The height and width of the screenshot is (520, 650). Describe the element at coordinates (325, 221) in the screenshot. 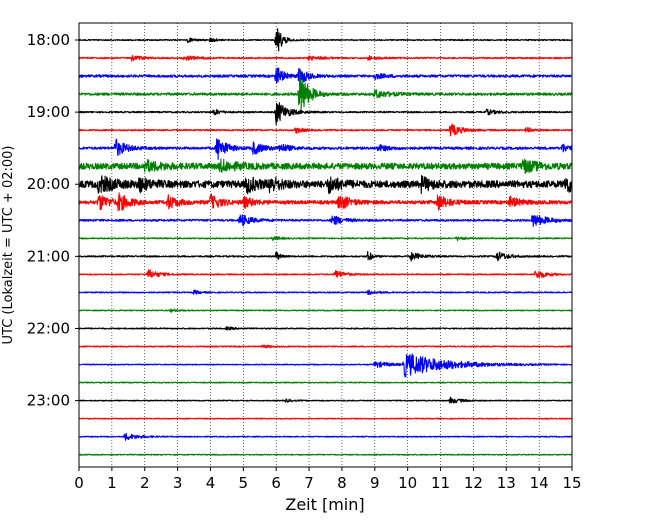

I see `trace-row-2030` at that location.